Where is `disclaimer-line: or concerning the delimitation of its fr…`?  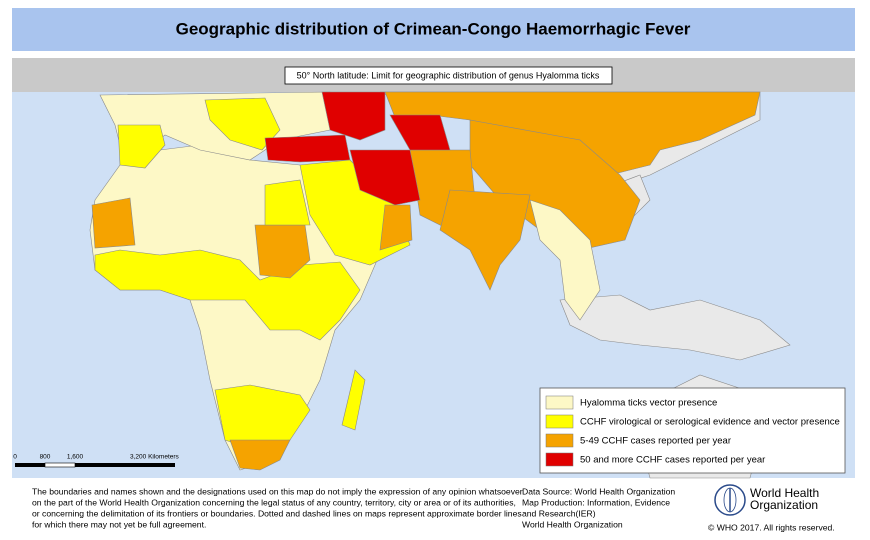 disclaimer-line: or concerning the delimitation of its fr… is located at coordinates (277, 513).